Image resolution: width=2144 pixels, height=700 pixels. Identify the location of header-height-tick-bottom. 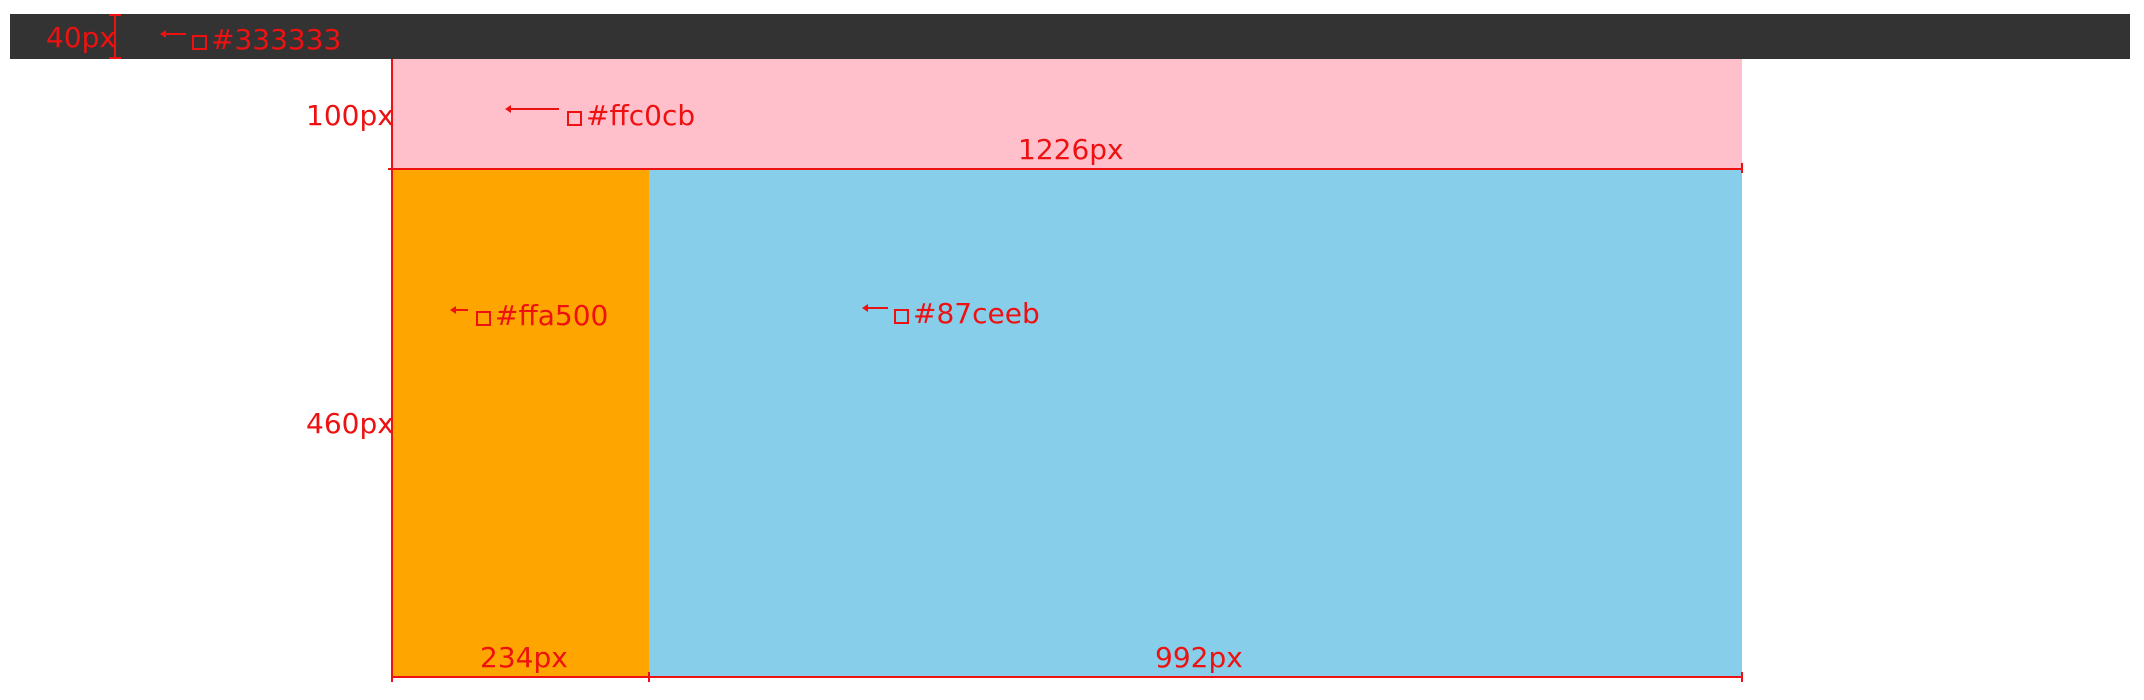
(115, 58).